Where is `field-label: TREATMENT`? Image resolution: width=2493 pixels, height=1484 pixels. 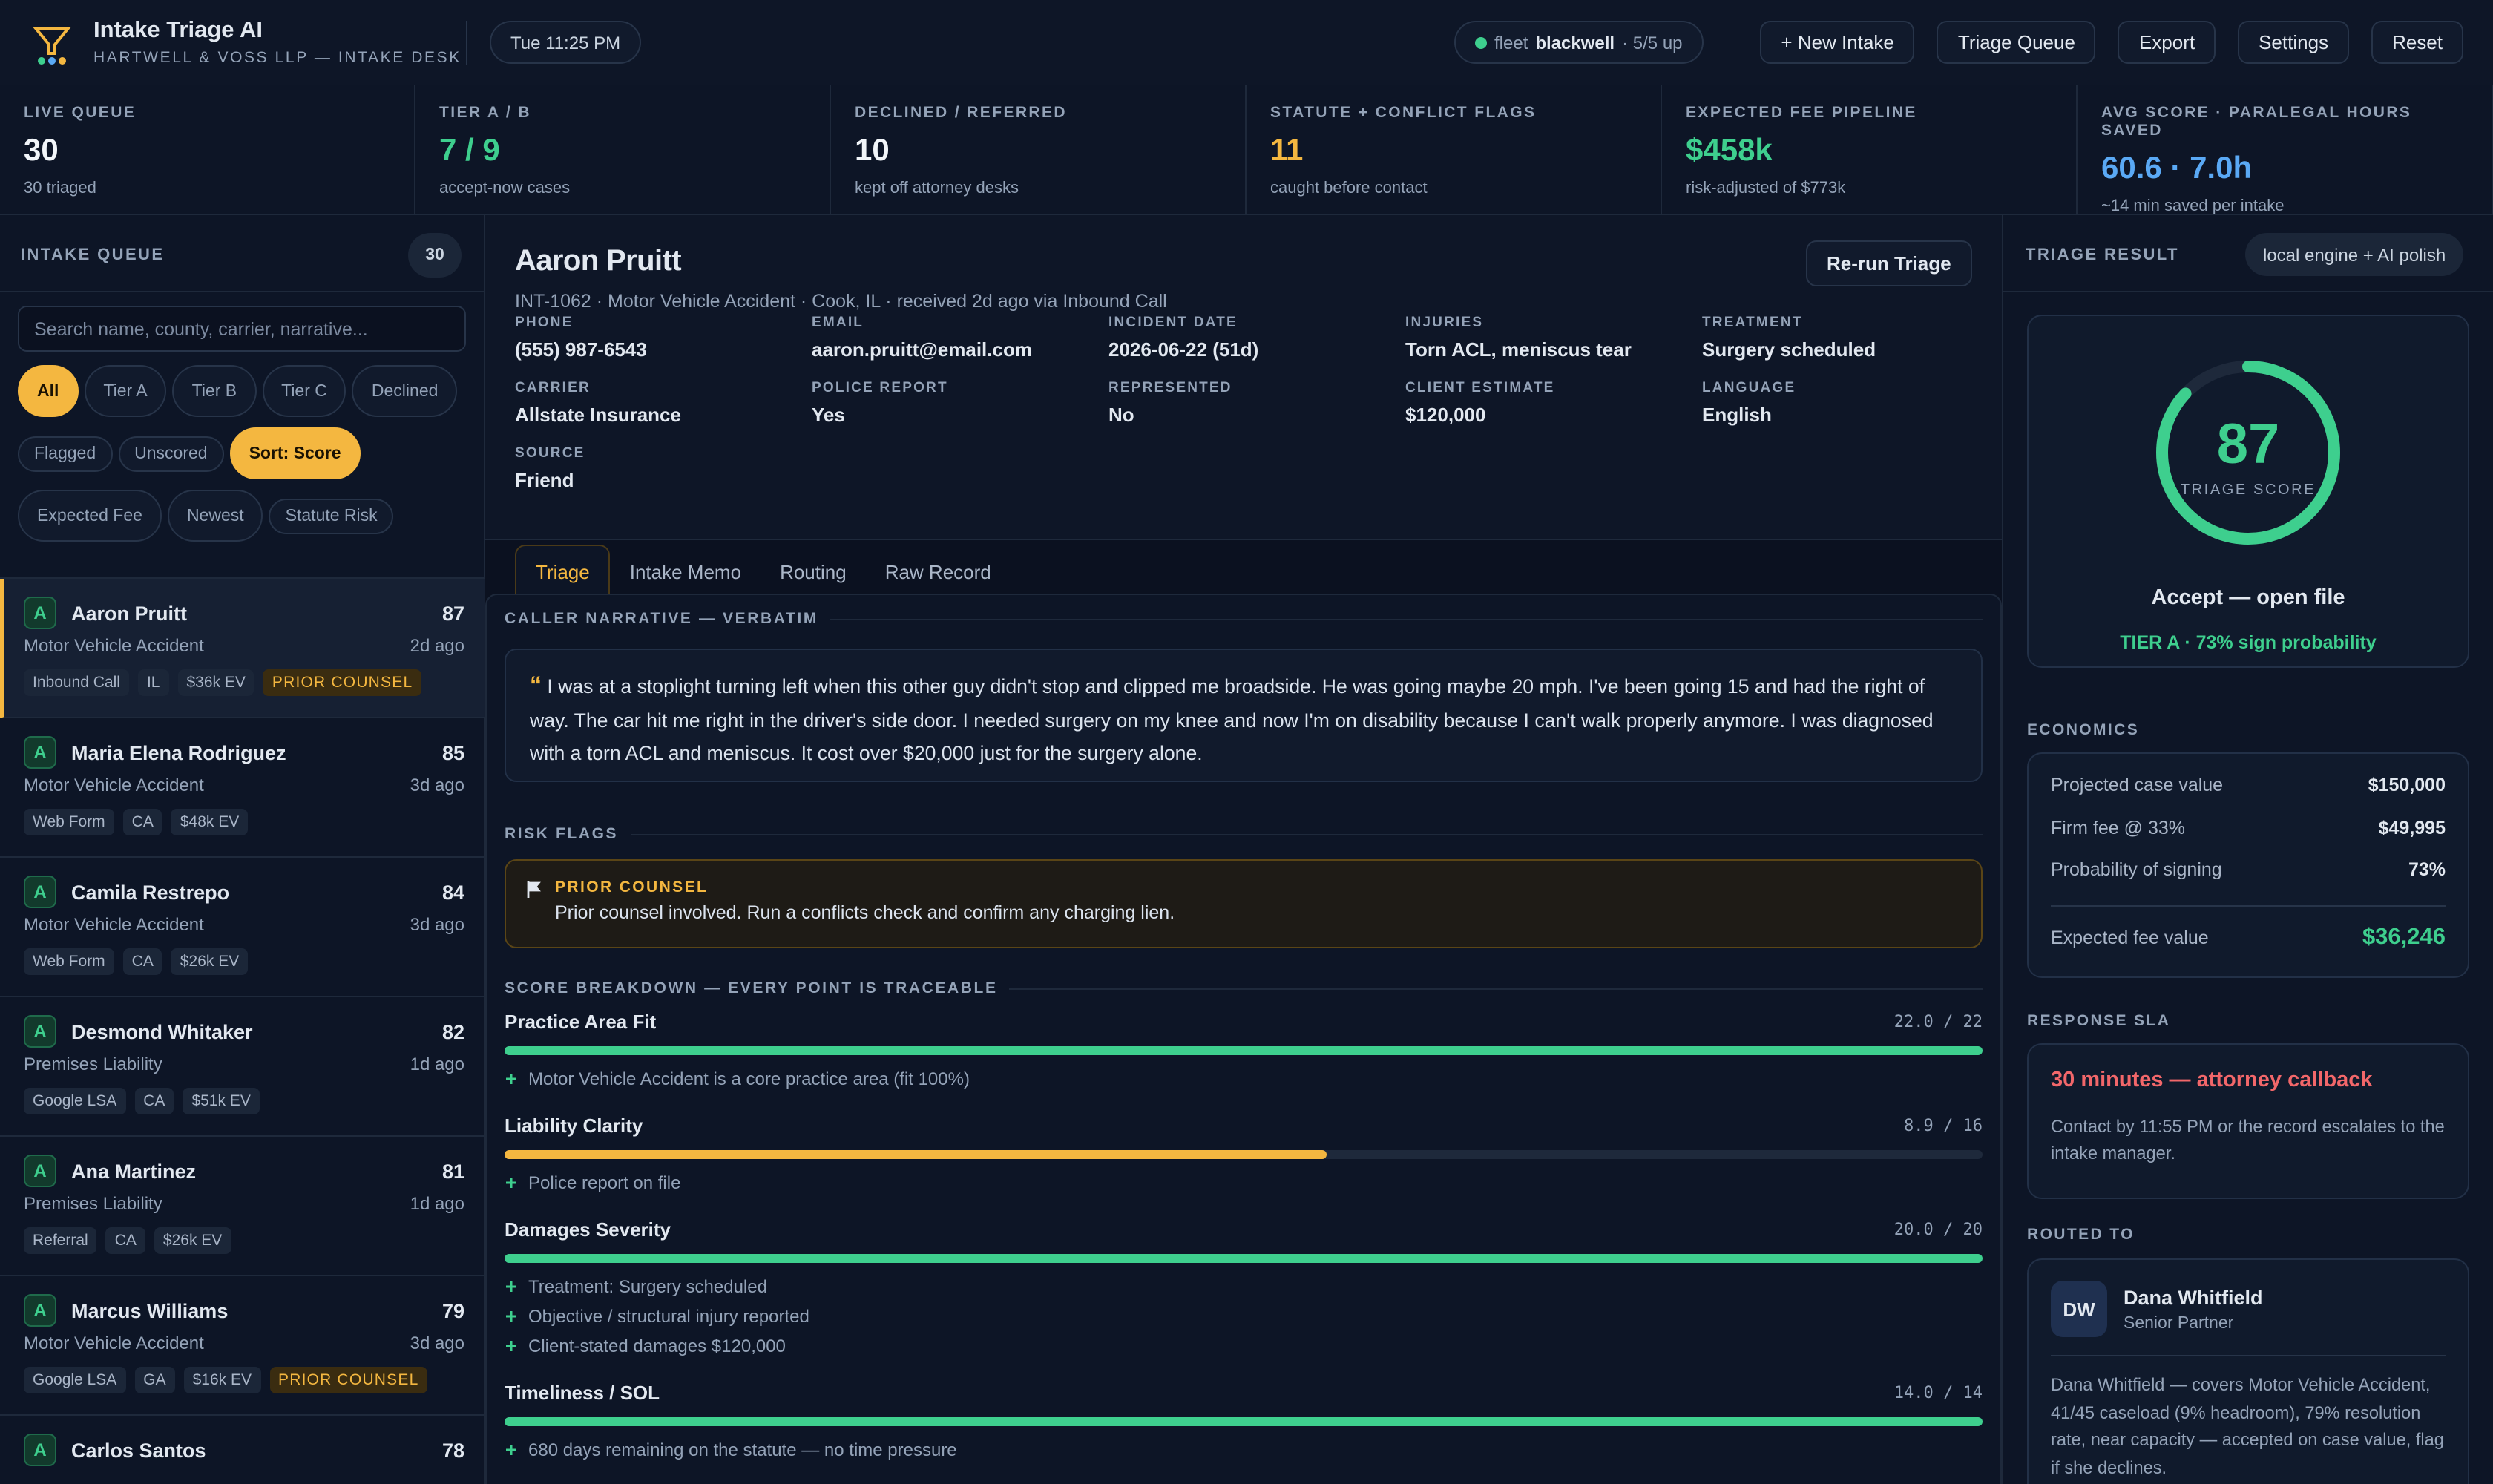 field-label: TREATMENT is located at coordinates (1752, 323).